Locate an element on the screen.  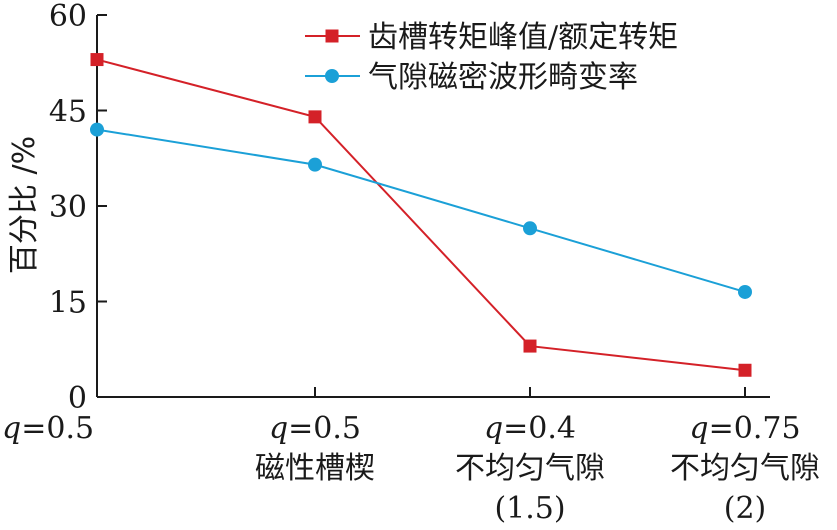
x-category-note: (1.5) is located at coordinates (529, 508).